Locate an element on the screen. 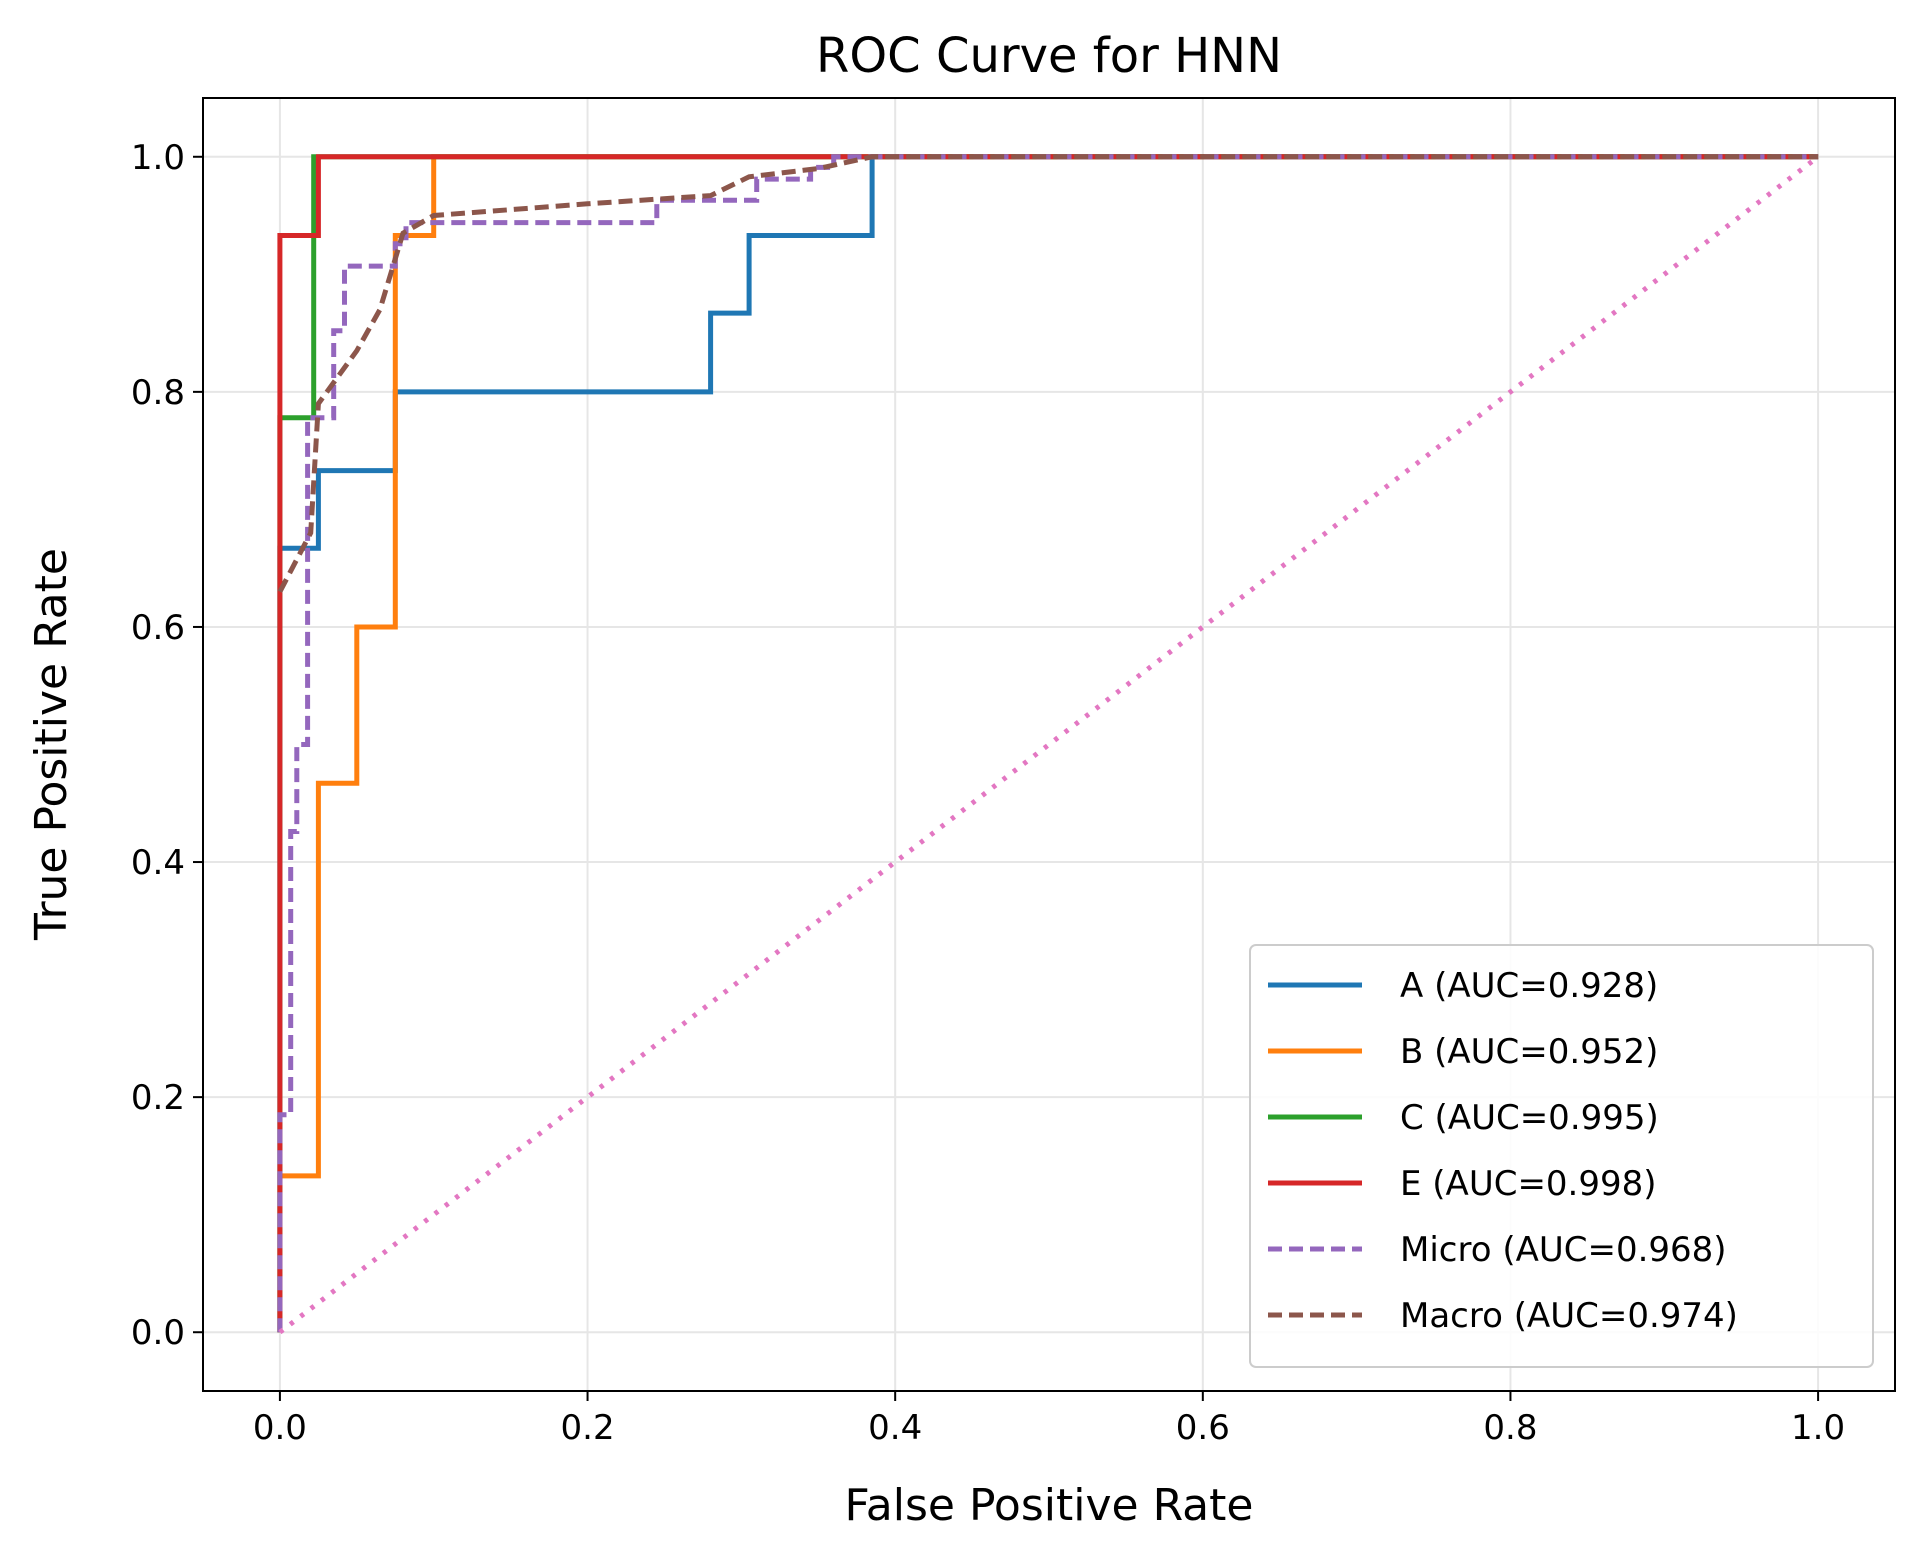 The image size is (1918, 1558). legend-label: C (AUC=0.995) is located at coordinates (1529, 1118).